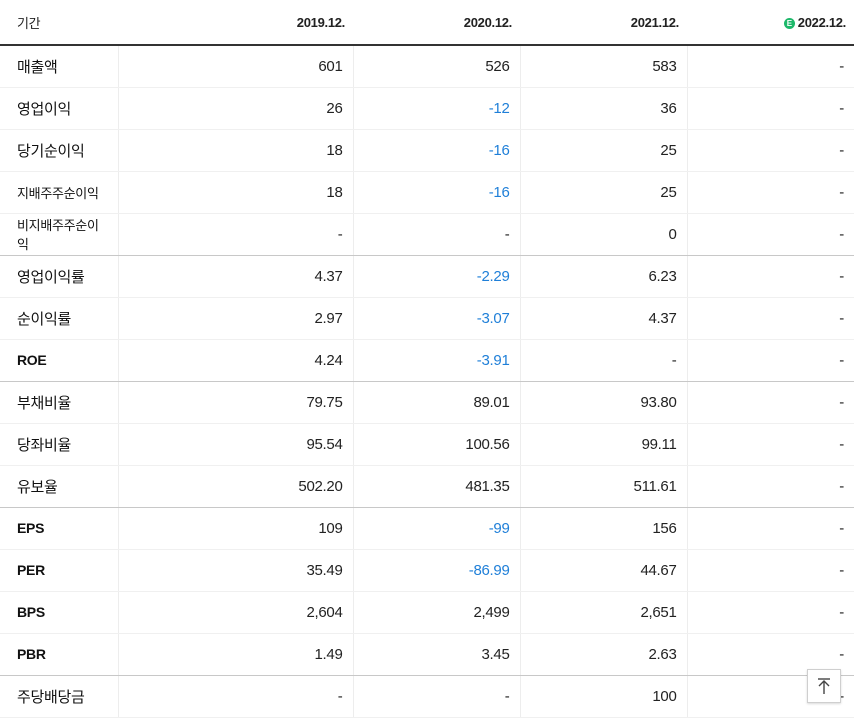  Describe the element at coordinates (603, 66) in the screenshot. I see `table-cell: 583` at that location.